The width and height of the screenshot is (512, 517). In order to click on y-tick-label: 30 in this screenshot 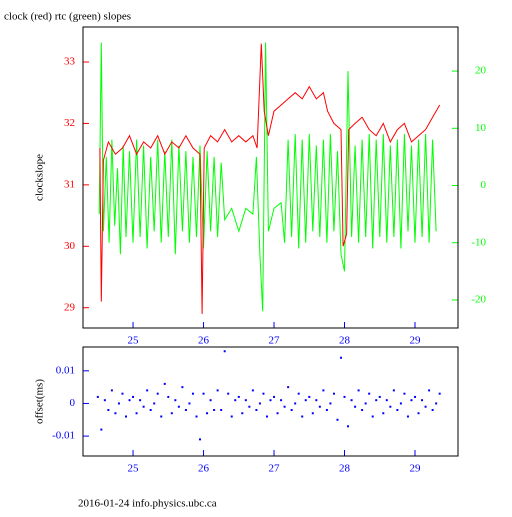, I will do `click(70, 246)`.